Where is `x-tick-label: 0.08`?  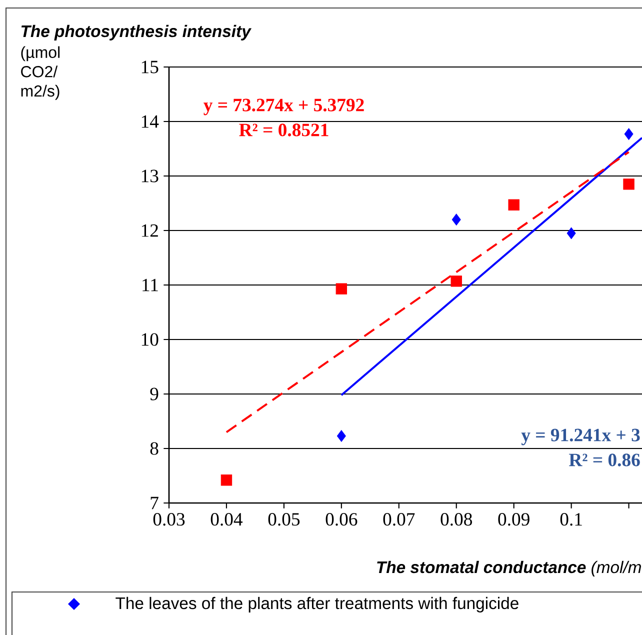
x-tick-label: 0.08 is located at coordinates (456, 519).